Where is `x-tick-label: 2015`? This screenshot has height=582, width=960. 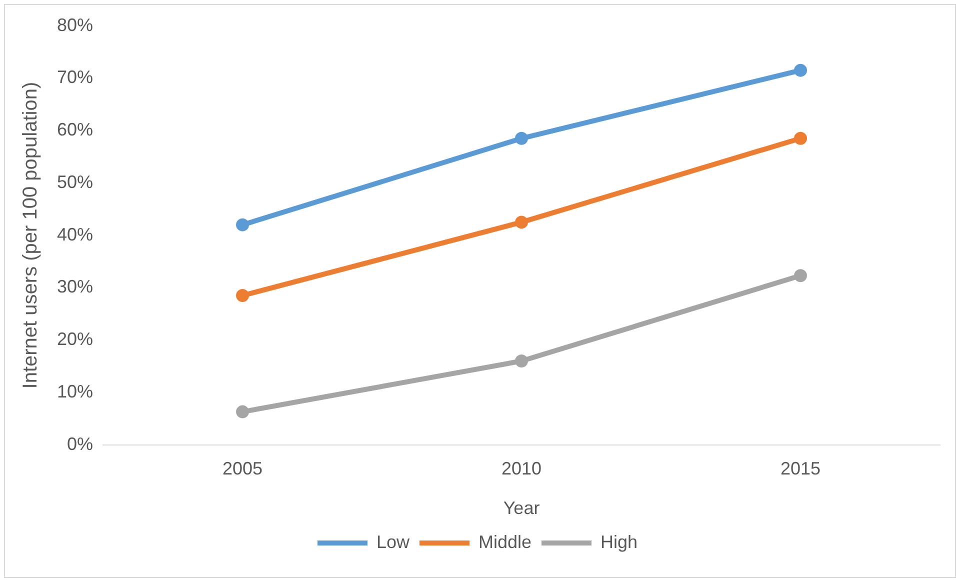
x-tick-label: 2015 is located at coordinates (800, 468).